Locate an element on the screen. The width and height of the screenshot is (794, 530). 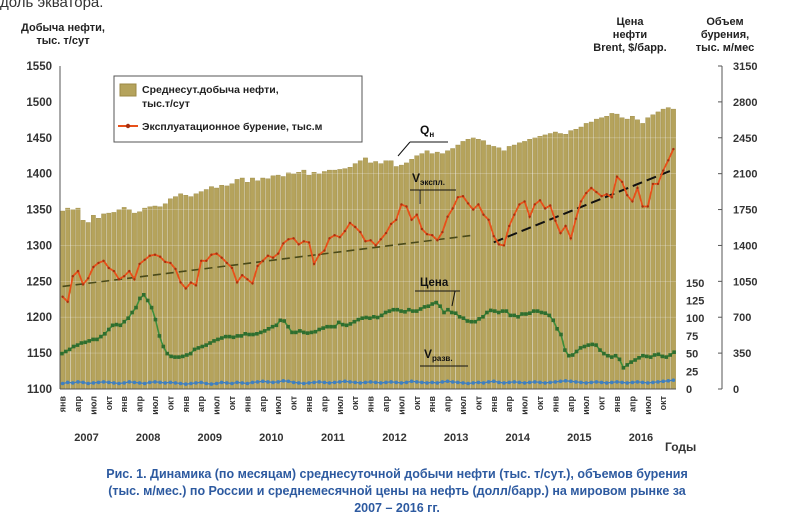
price-tick-label: 25 is located at coordinates (692, 372).